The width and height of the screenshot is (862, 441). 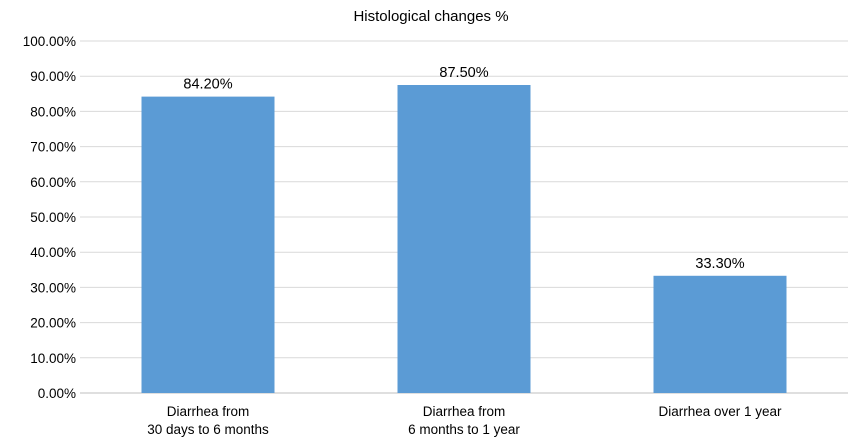 I want to click on y-tick-label: 30.00%, so click(x=53, y=287).